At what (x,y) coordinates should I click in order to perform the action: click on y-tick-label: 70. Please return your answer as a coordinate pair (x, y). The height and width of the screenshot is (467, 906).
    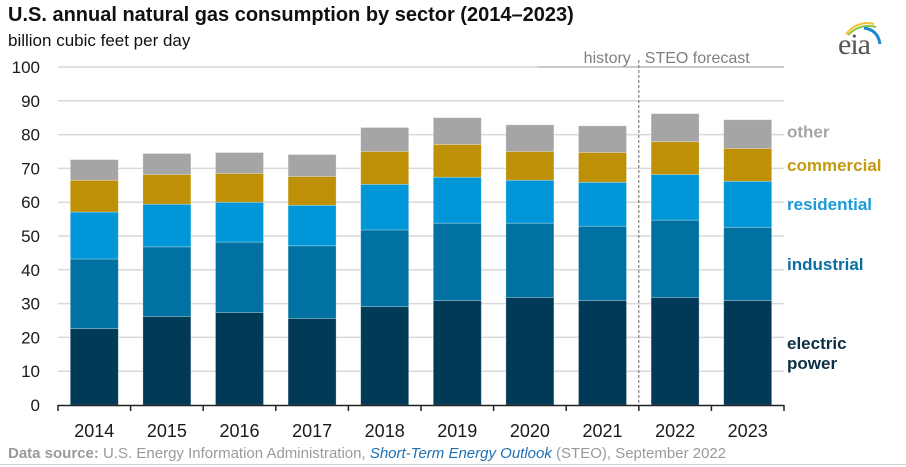
    Looking at the image, I should click on (30, 168).